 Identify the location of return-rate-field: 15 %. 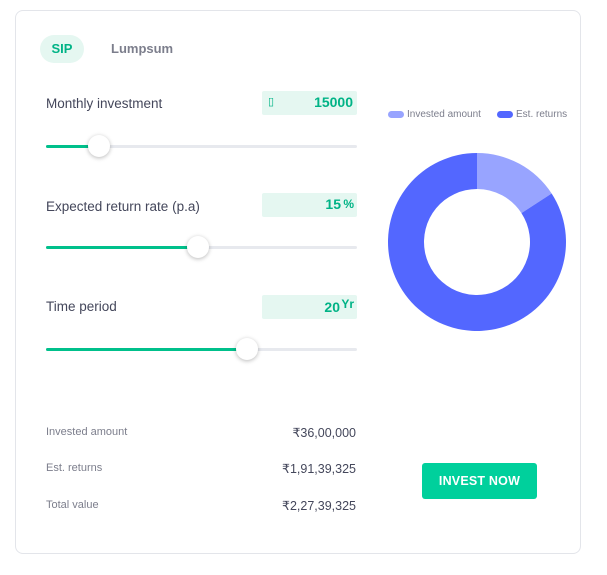
(309, 205).